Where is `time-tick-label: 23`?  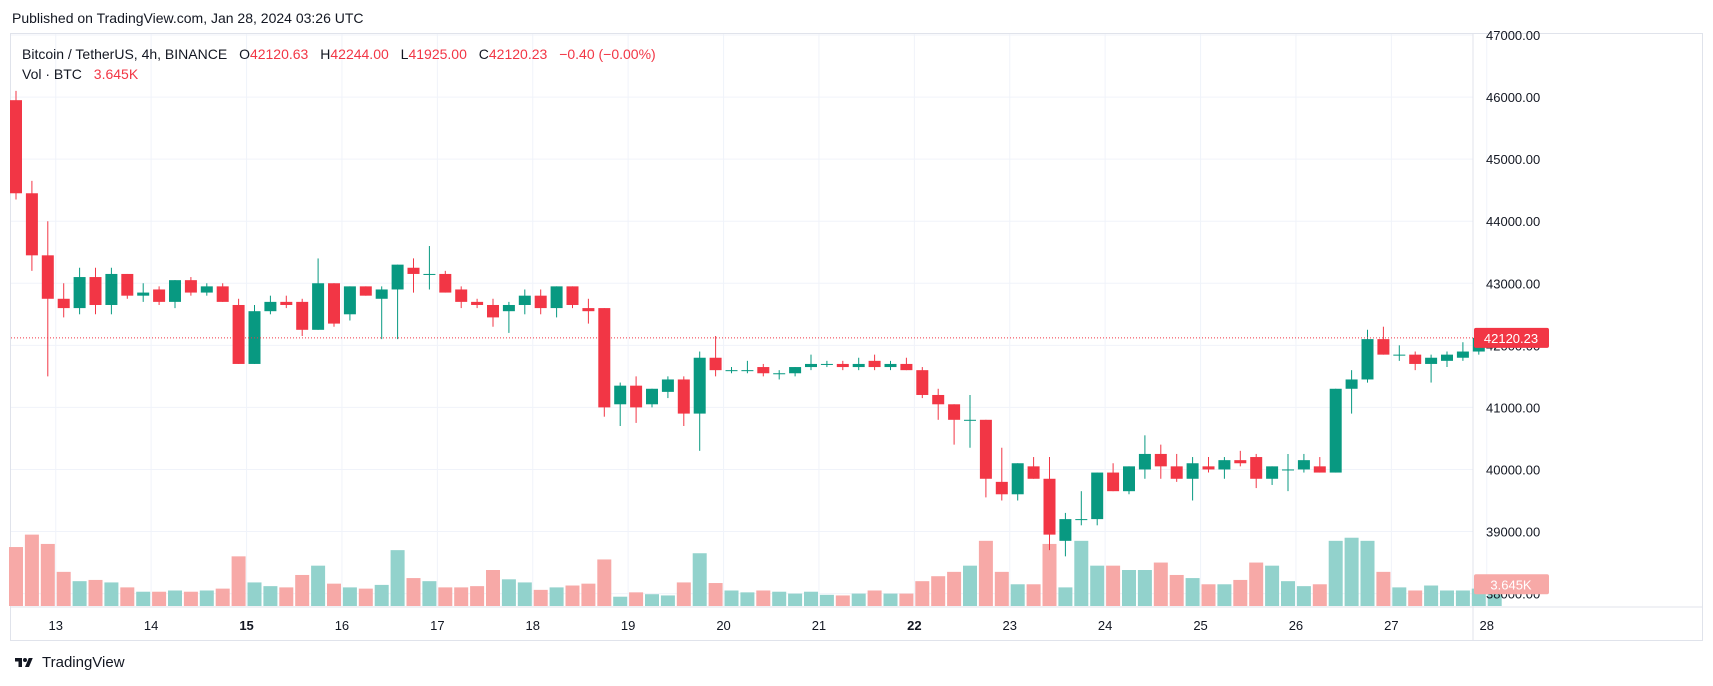
time-tick-label: 23 is located at coordinates (1010, 625).